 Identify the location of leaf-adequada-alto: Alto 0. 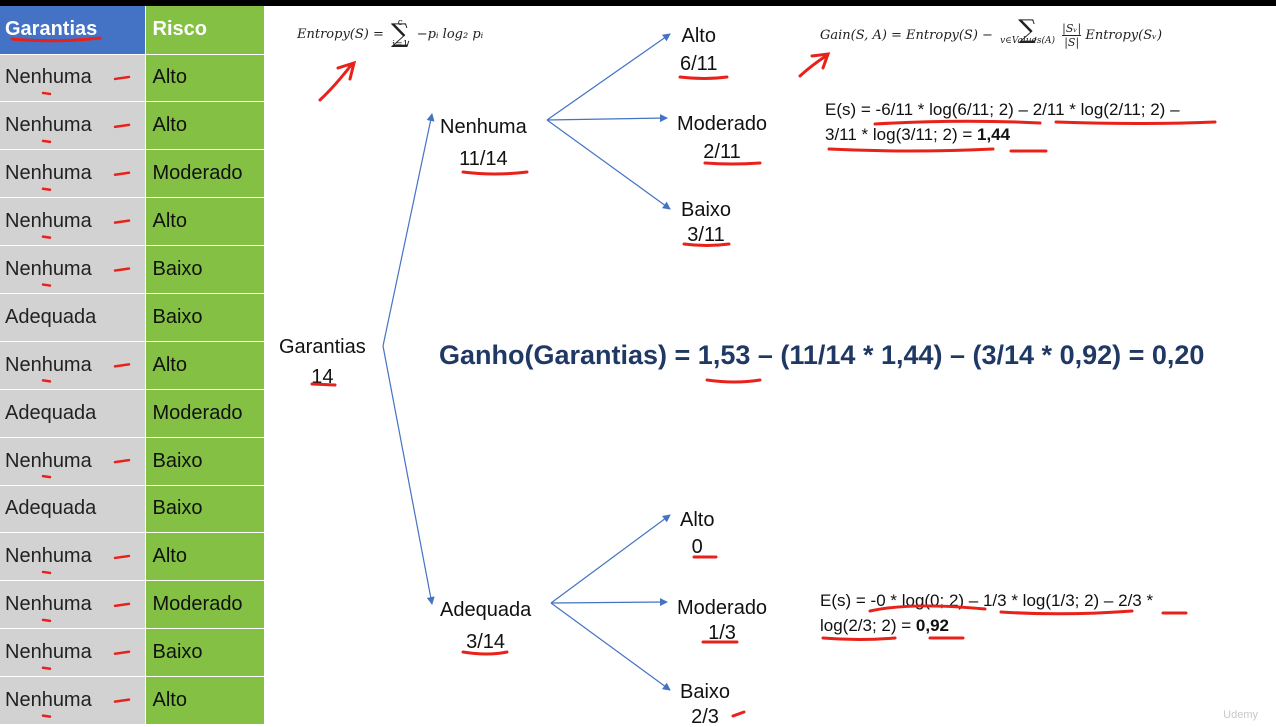
(697, 534).